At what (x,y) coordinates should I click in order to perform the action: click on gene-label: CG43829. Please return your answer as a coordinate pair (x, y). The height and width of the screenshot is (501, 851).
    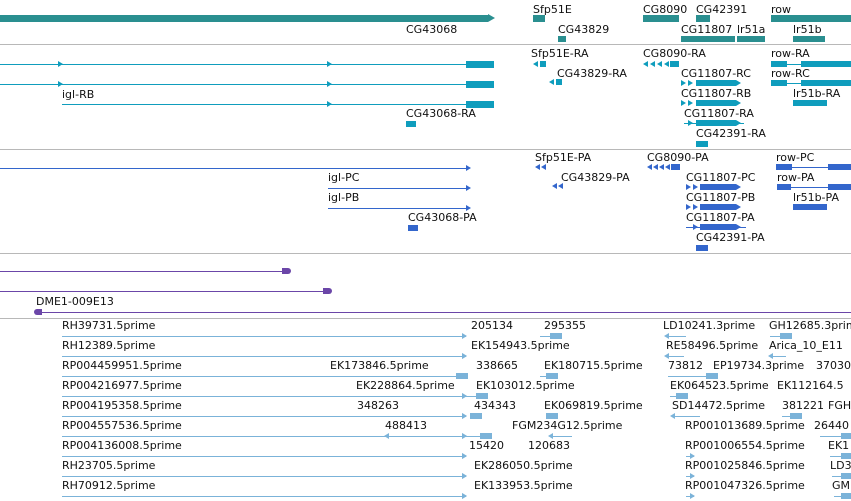
    Looking at the image, I should click on (584, 29).